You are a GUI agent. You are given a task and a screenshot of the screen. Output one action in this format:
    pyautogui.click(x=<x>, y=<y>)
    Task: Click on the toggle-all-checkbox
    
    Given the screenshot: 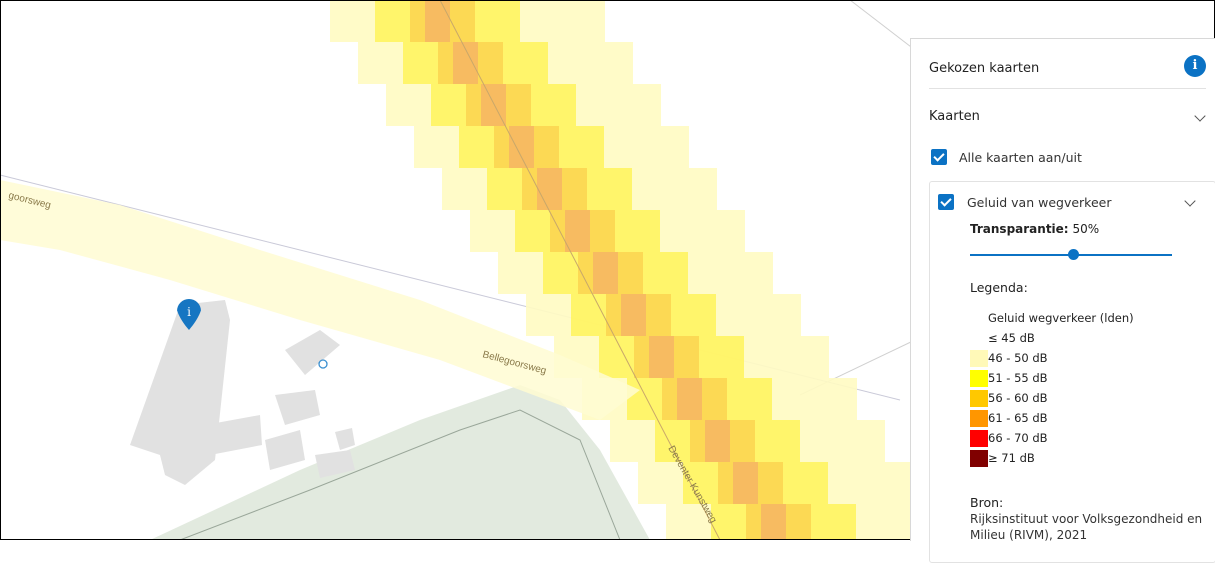 What is the action you would take?
    pyautogui.click(x=939, y=157)
    